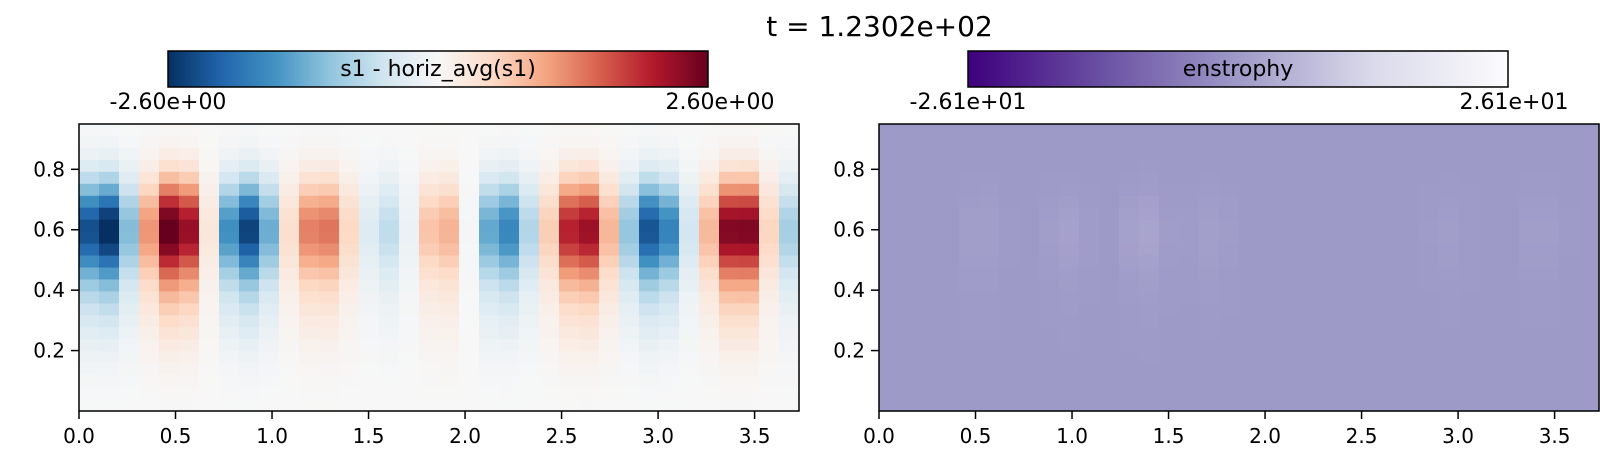 The width and height of the screenshot is (1619, 475). Describe the element at coordinates (1555, 436) in the screenshot. I see `x-tick-label: 3.5` at that location.